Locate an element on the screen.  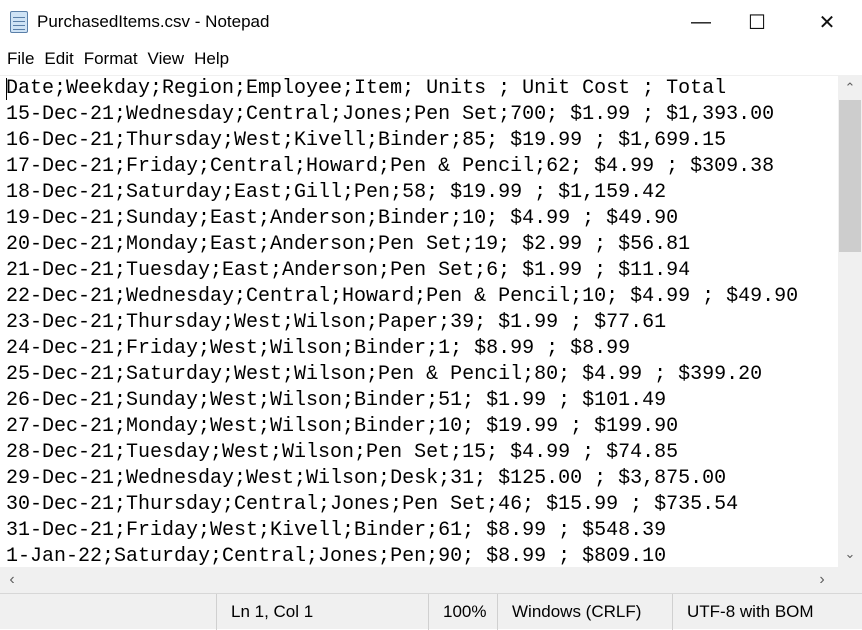
cursor-position: Ln 1, Col 1 is located at coordinates (322, 612).